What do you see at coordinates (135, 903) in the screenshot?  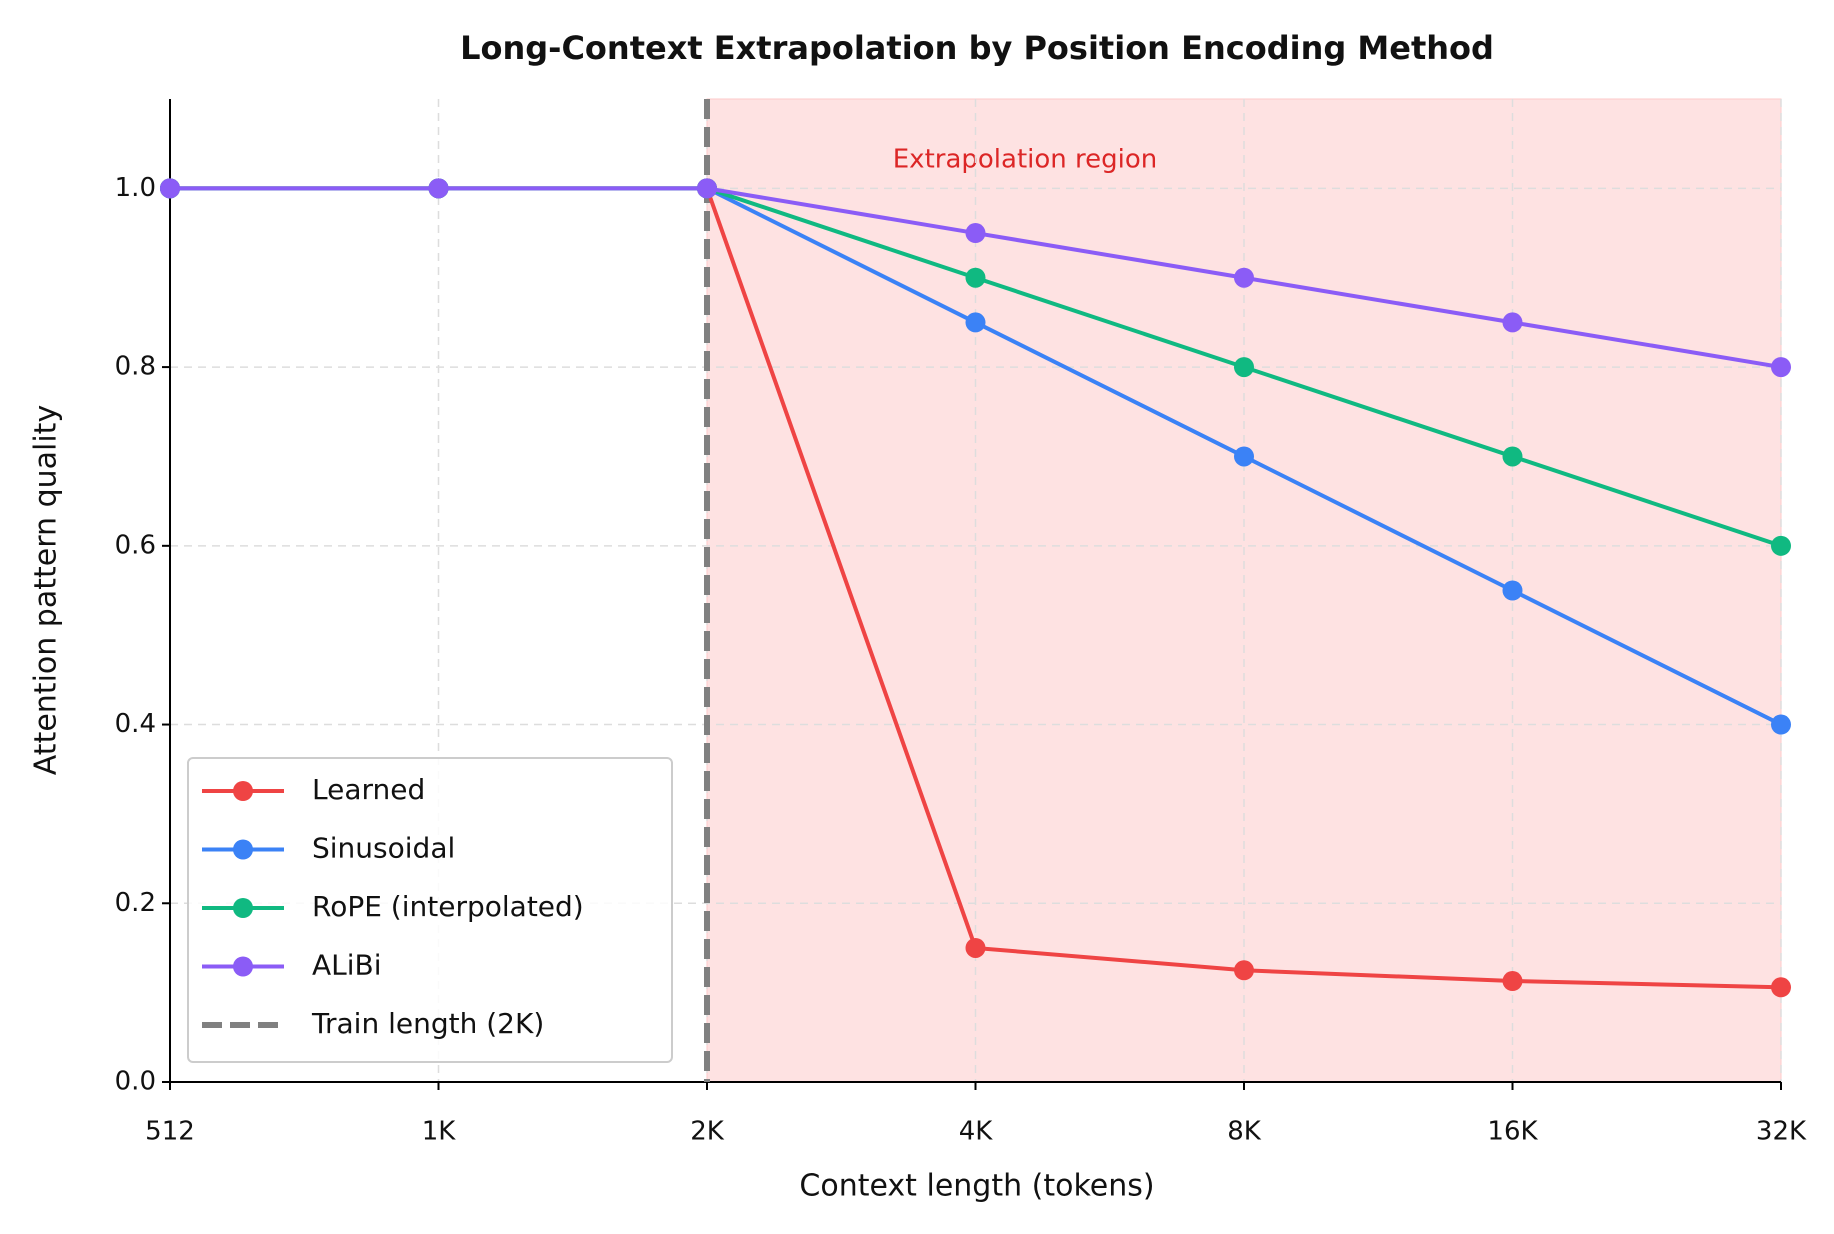 I see `y-tick-label: 0.2` at bounding box center [135, 903].